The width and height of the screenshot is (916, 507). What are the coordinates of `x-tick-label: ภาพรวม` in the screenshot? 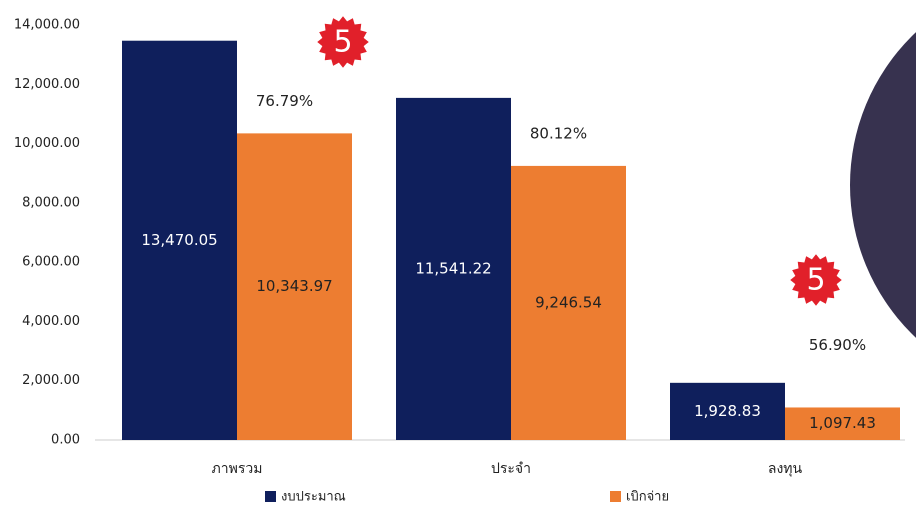 It's located at (237, 469).